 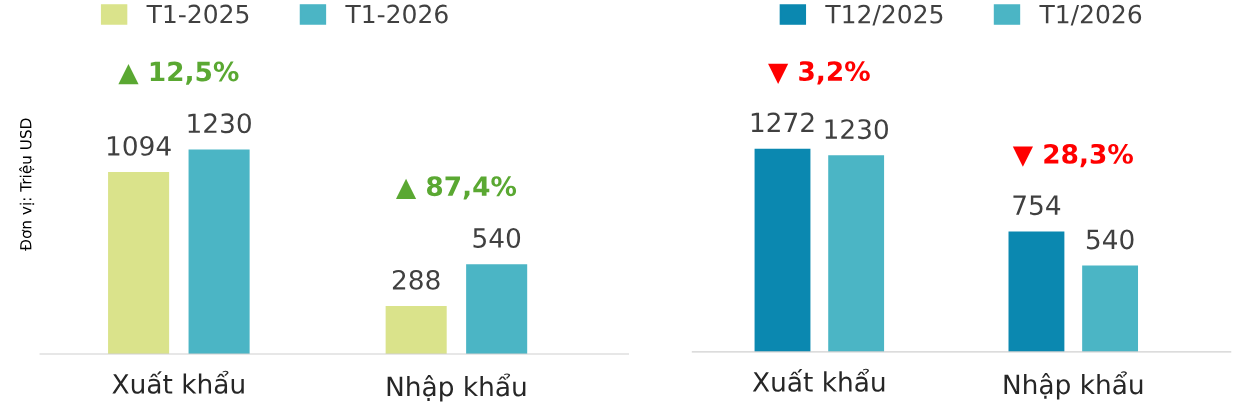 What do you see at coordinates (782, 122) in the screenshot?
I see `data-label: 1272` at bounding box center [782, 122].